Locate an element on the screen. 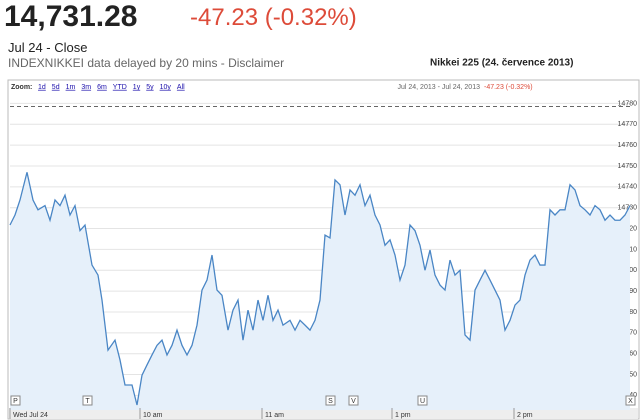  range-label: Jul 24, 2013 - Jul 24, 2013 is located at coordinates (438, 87).